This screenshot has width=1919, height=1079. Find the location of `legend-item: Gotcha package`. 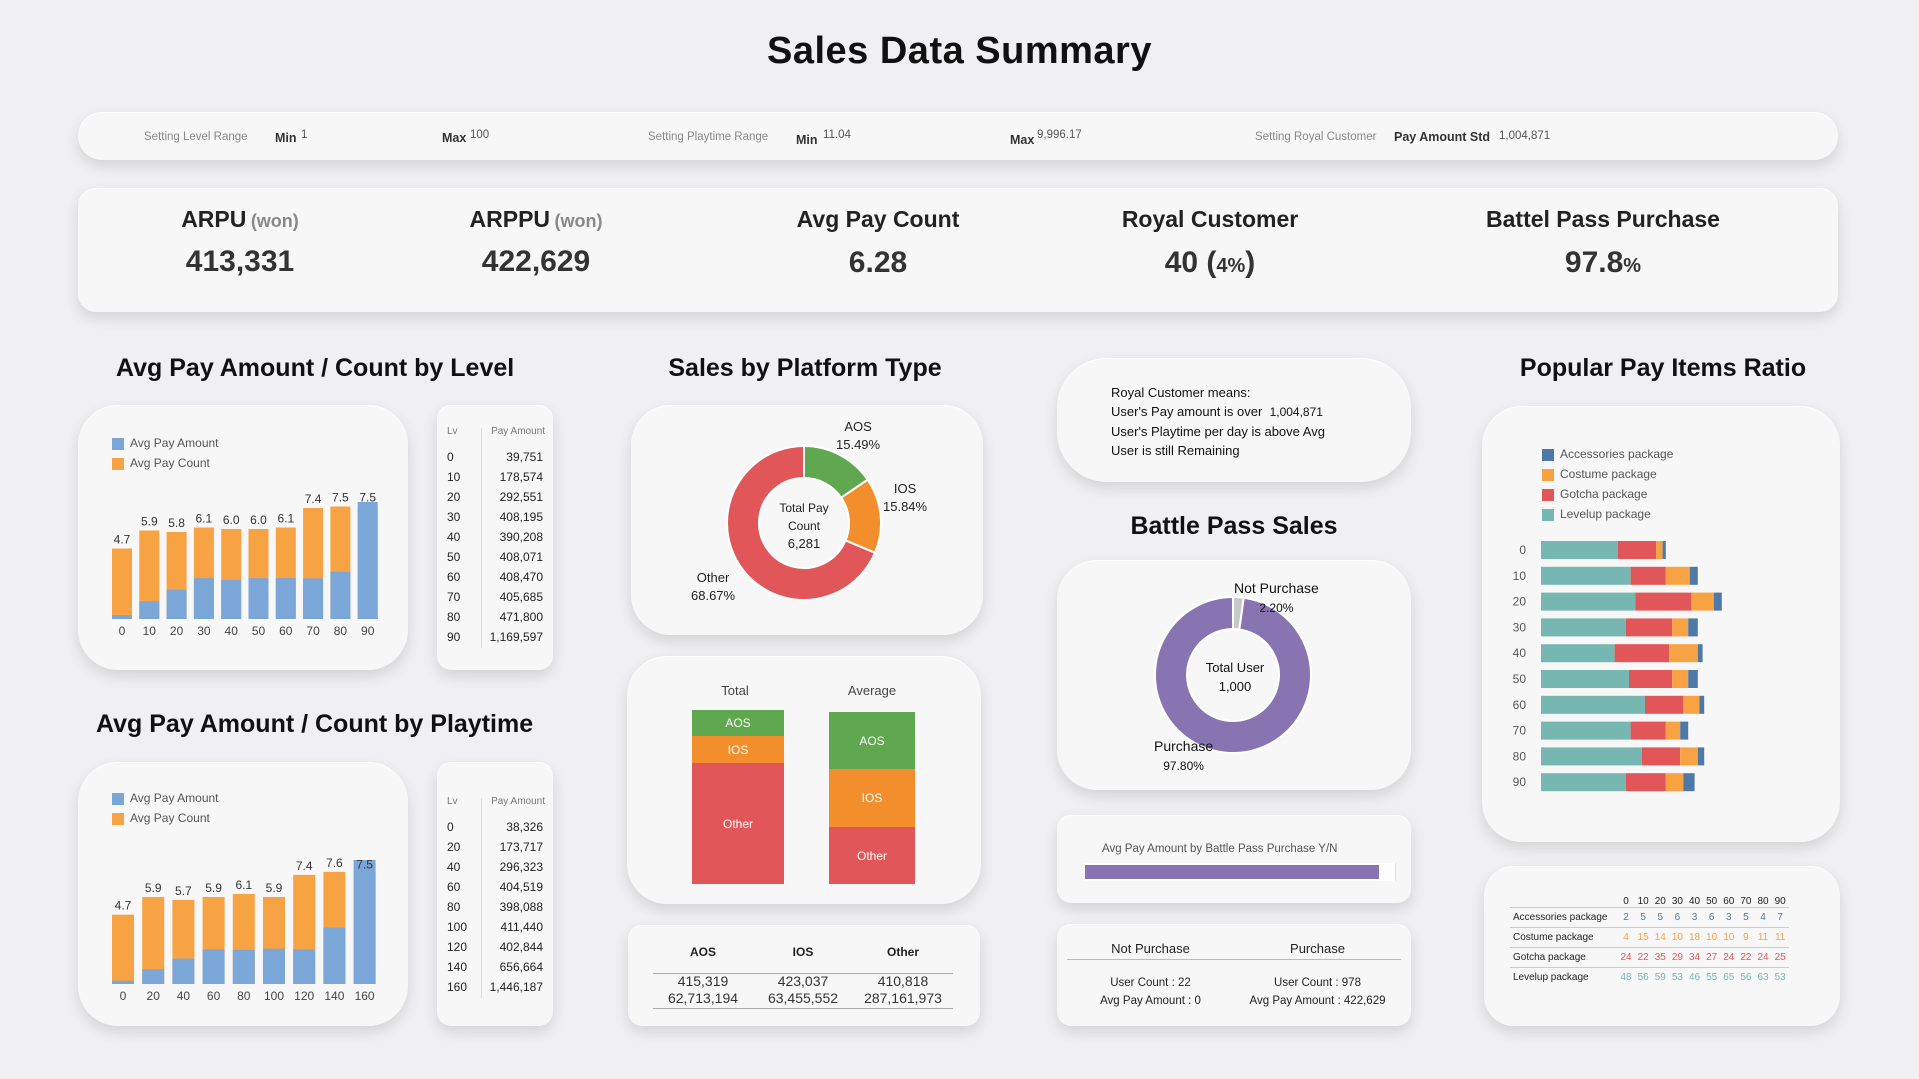

legend-item: Gotcha package is located at coordinates (1607, 494).